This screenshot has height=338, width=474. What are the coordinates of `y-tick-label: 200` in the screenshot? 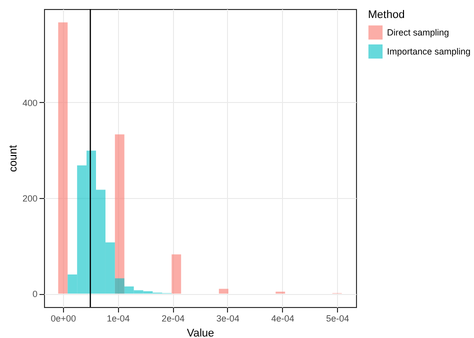 It's located at (30, 198).